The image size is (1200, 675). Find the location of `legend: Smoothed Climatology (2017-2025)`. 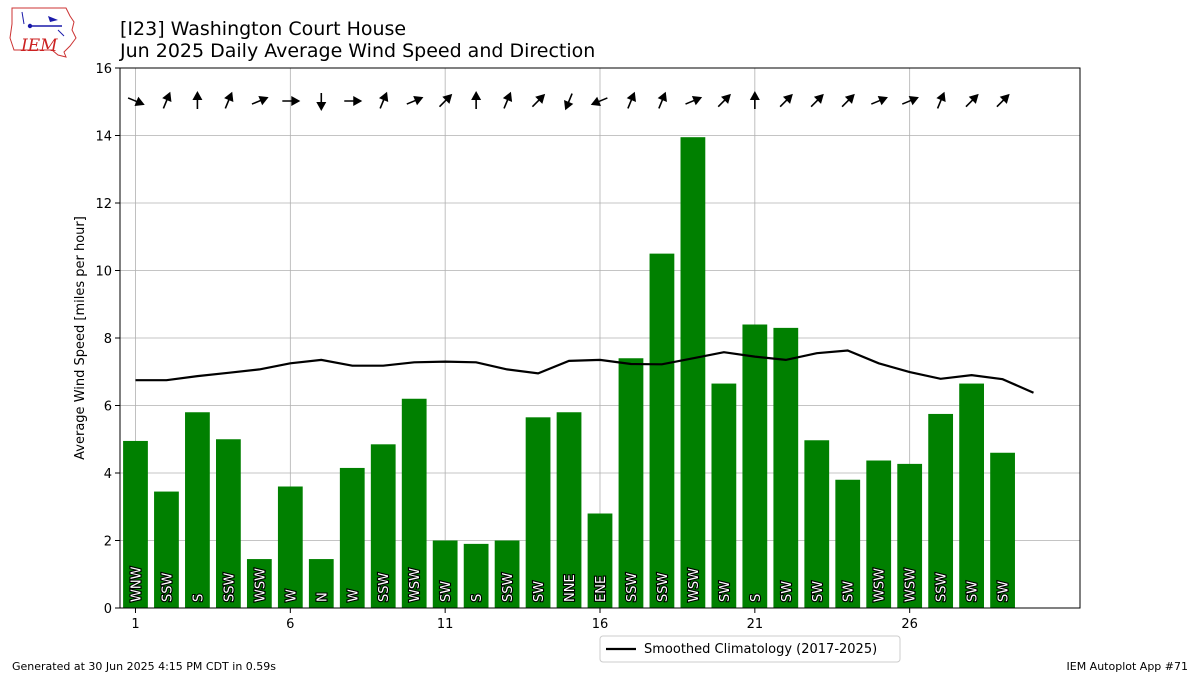

legend: Smoothed Climatology (2017-2025) is located at coordinates (750, 649).